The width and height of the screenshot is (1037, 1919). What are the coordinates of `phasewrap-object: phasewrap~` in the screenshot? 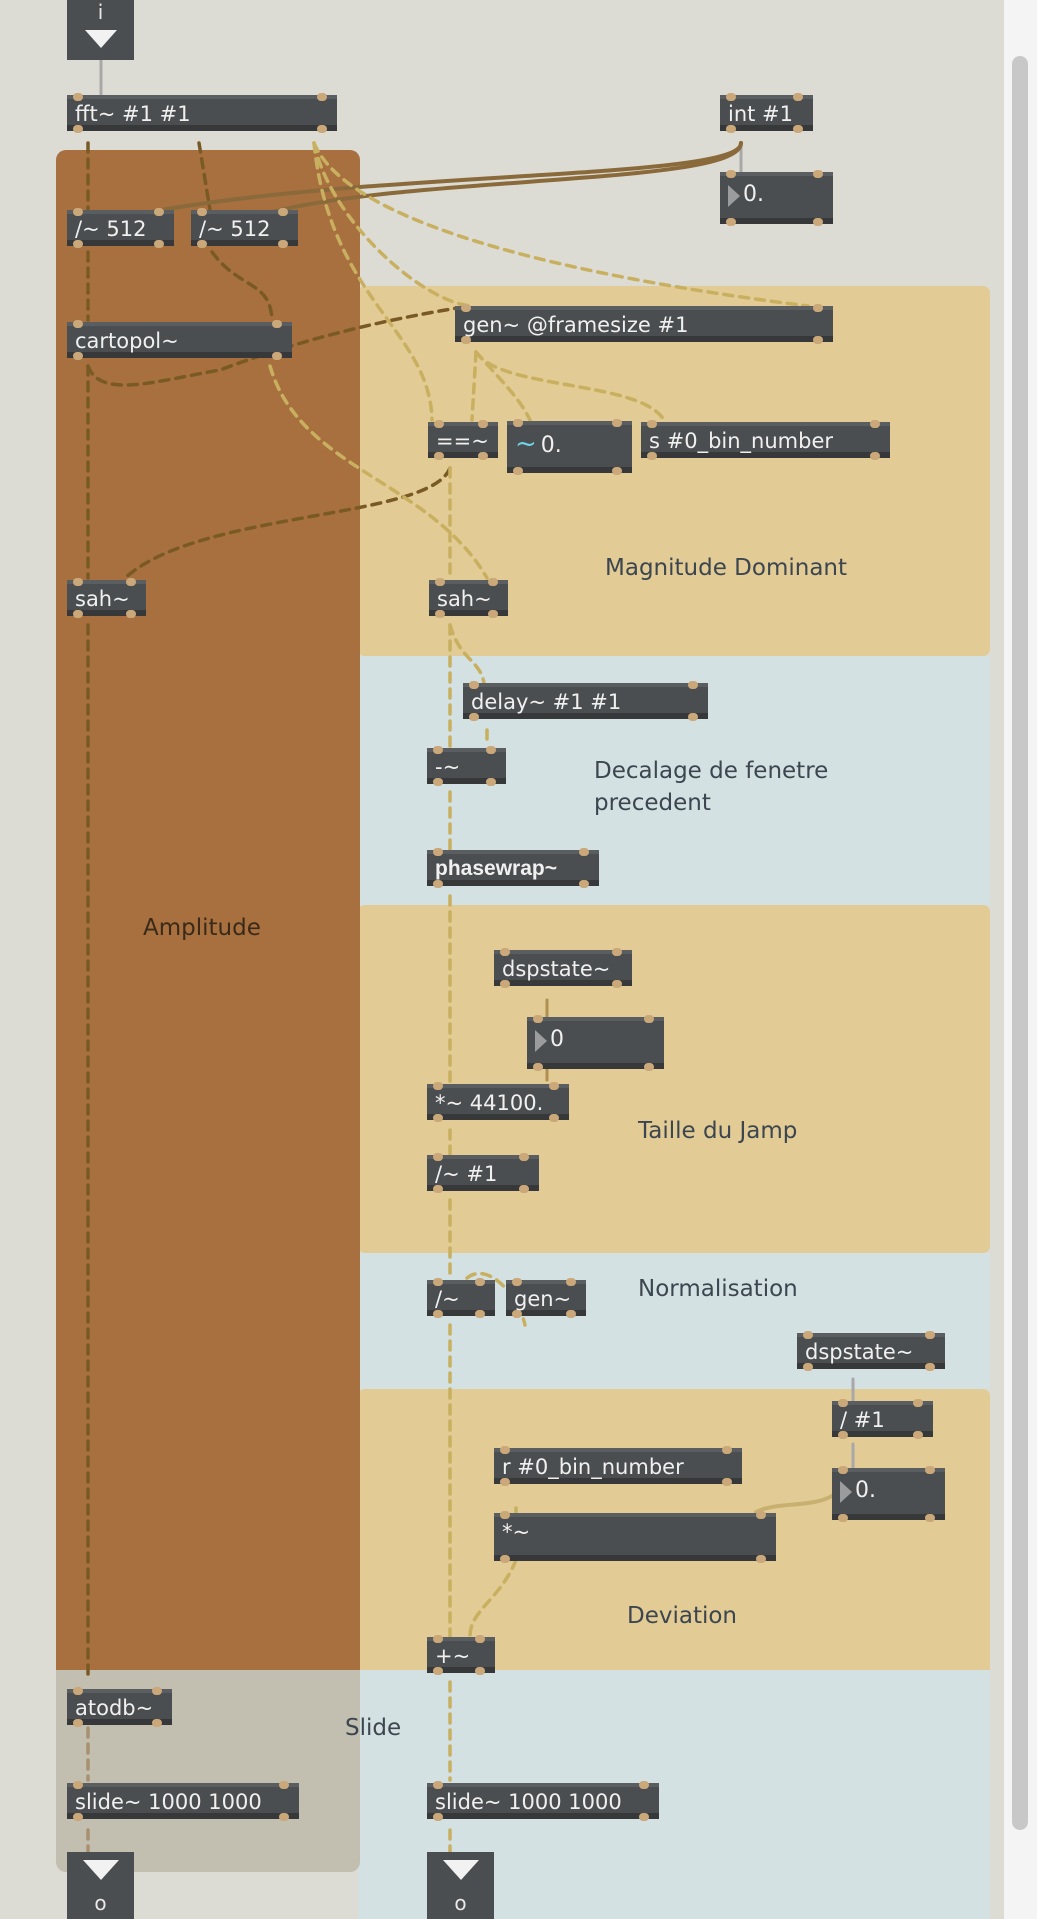 It's located at (513, 868).